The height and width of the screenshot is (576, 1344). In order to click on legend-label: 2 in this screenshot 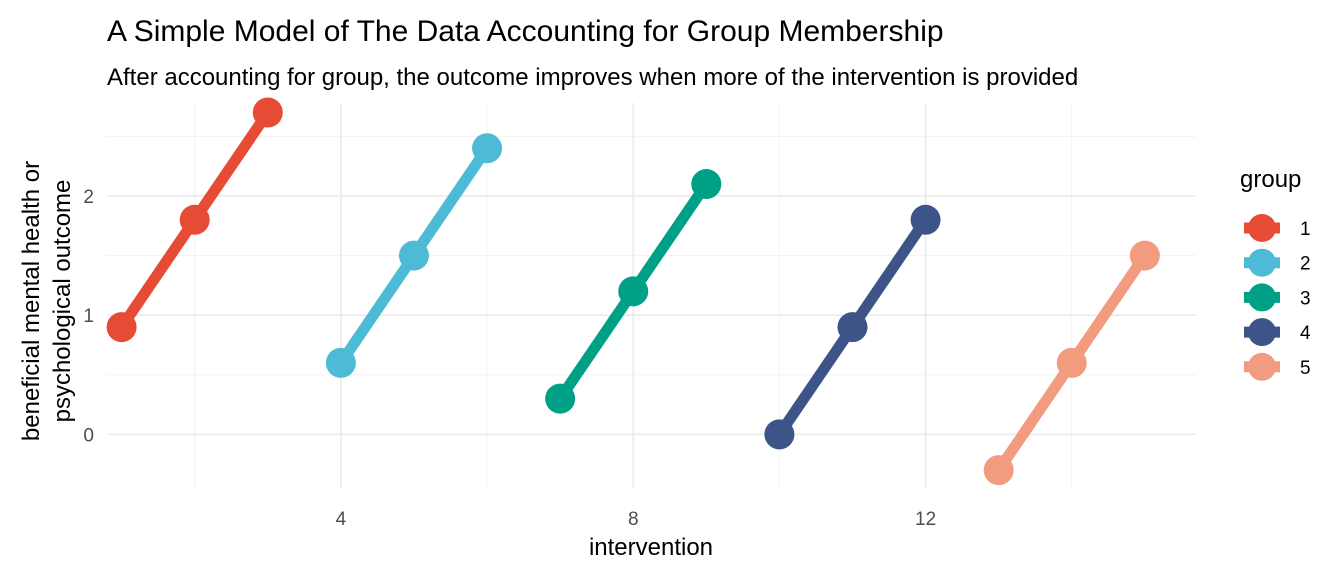, I will do `click(1305, 264)`.